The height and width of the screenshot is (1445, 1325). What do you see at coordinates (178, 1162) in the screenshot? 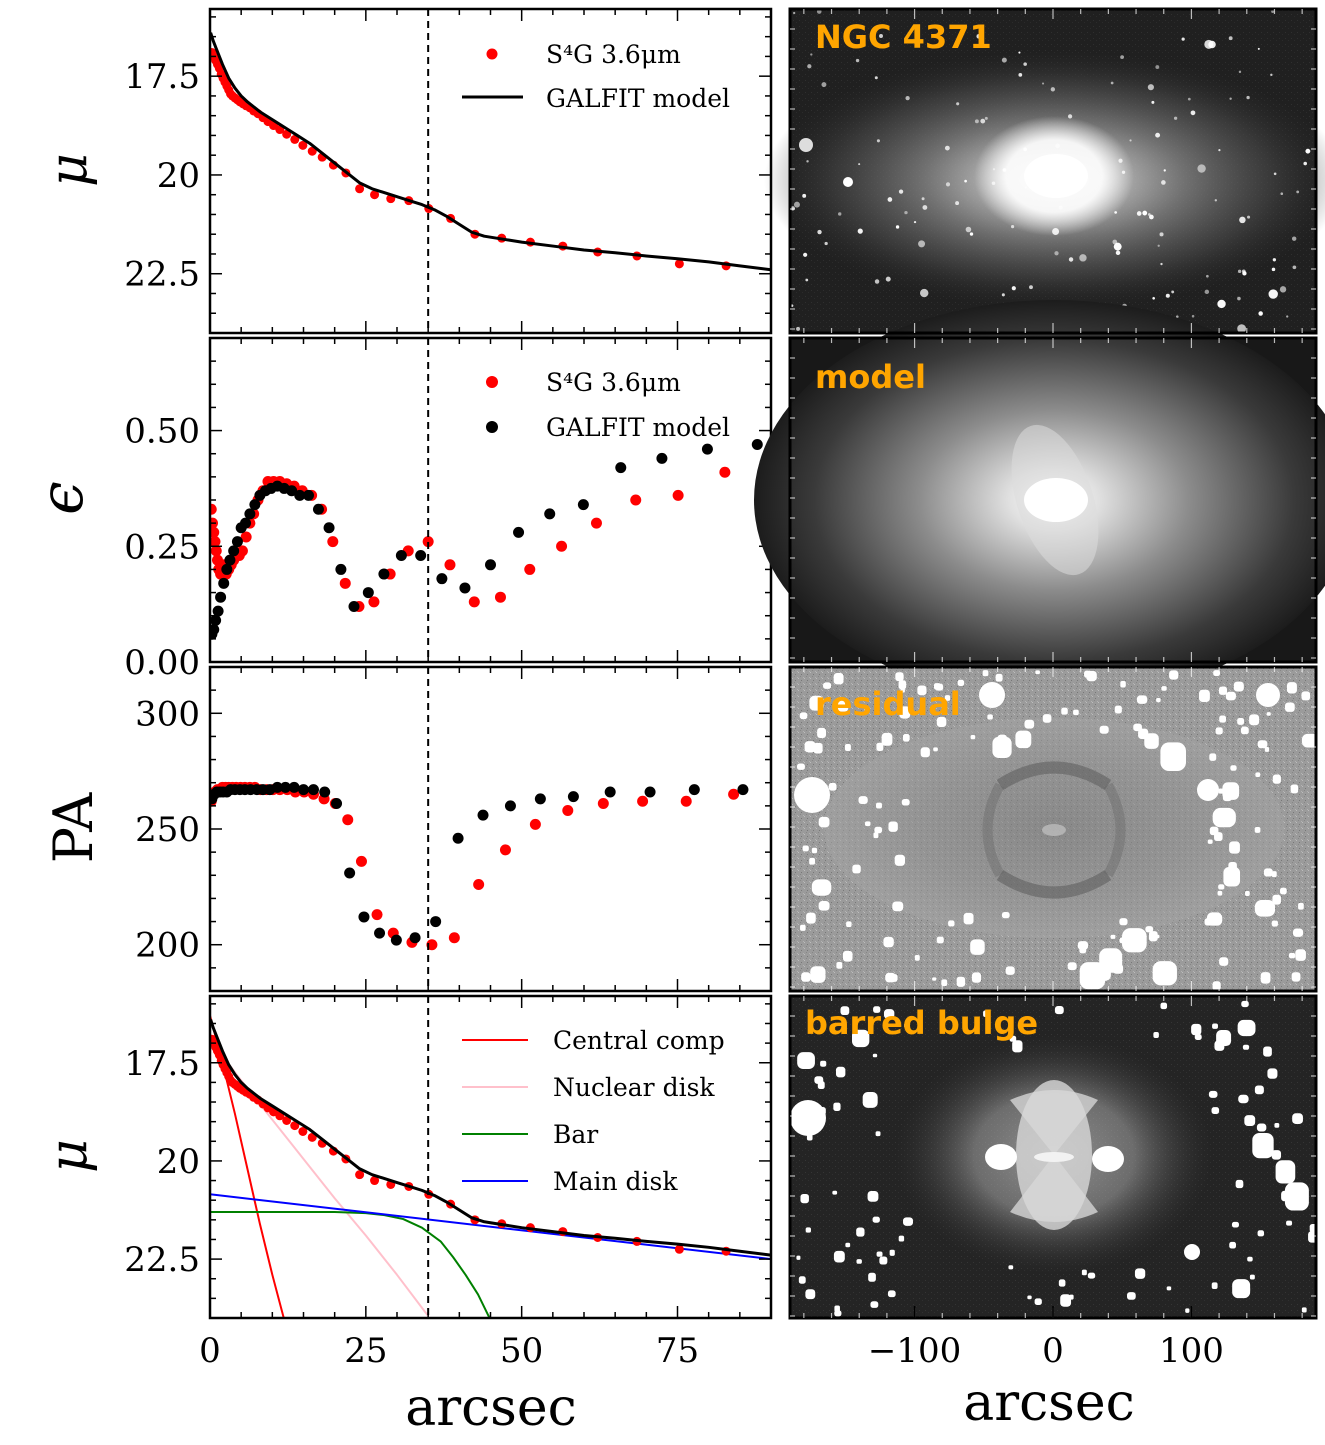
I see `y-tick-label: 20` at bounding box center [178, 1162].